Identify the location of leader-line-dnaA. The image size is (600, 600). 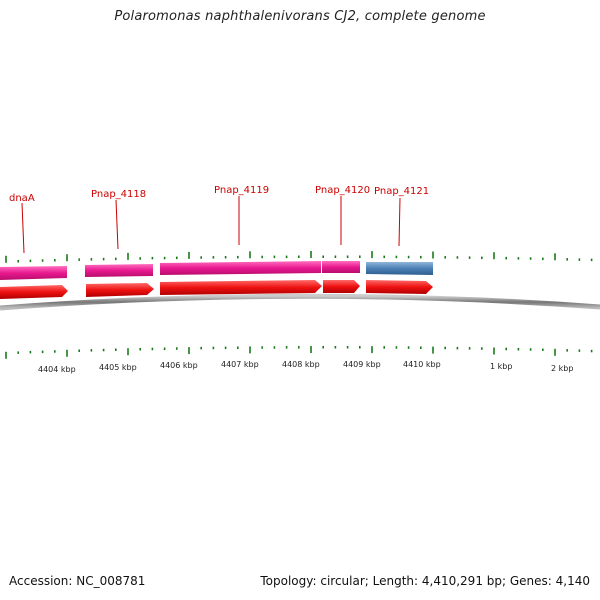
(23, 228).